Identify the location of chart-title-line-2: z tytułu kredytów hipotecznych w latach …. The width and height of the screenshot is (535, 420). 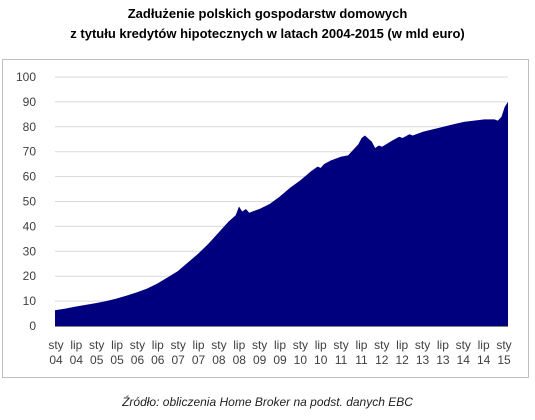
(267, 33).